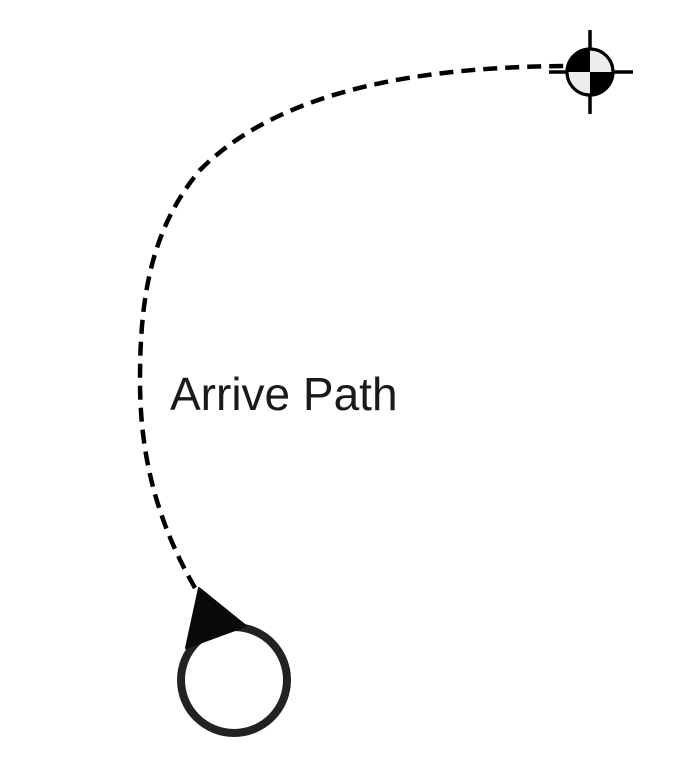  I want to click on agent-start-marker, so click(234, 662).